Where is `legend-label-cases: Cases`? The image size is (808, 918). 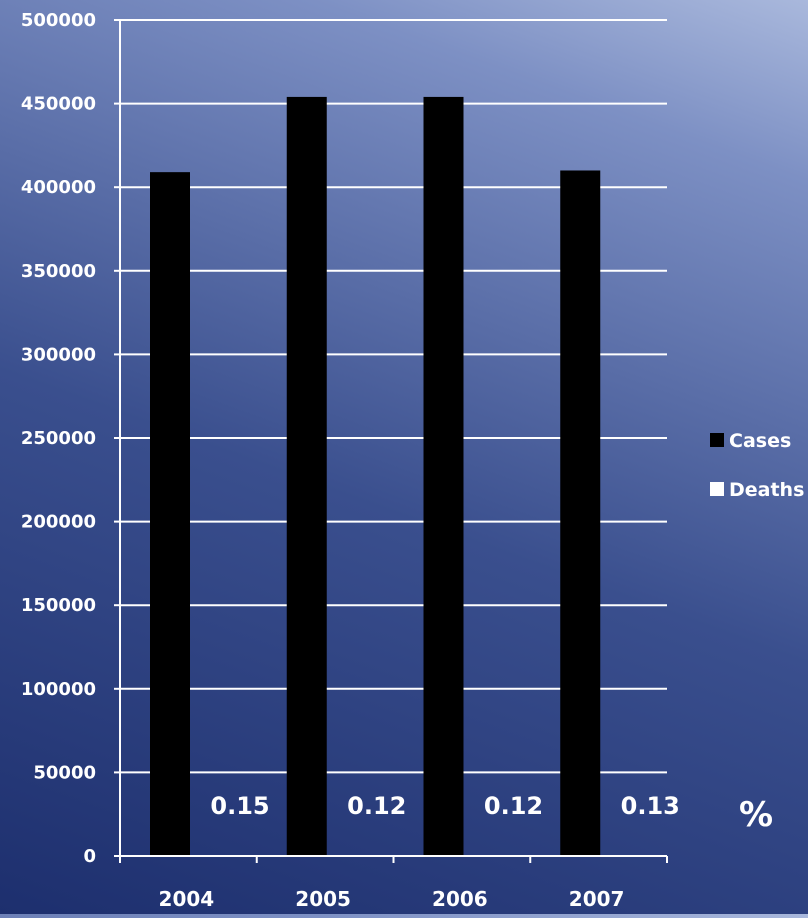
legend-label-cases: Cases is located at coordinates (760, 441).